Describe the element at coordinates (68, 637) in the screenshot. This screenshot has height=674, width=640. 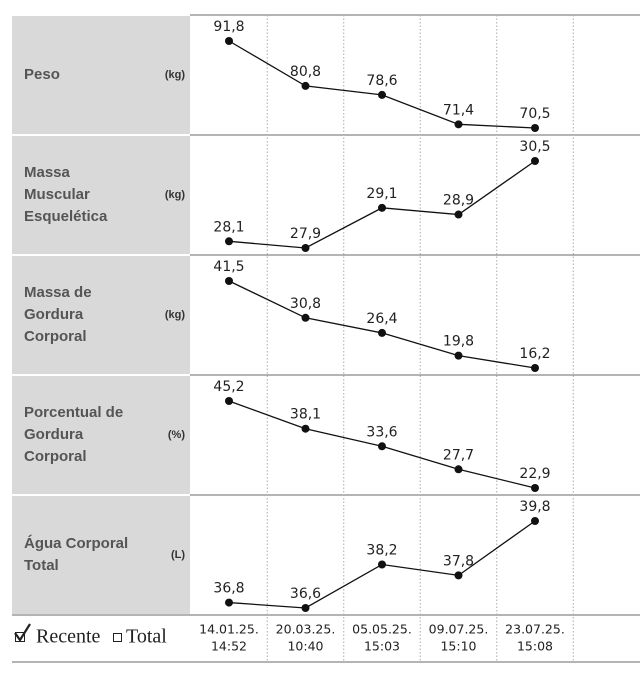
I see `legend-recent: Recente` at that location.